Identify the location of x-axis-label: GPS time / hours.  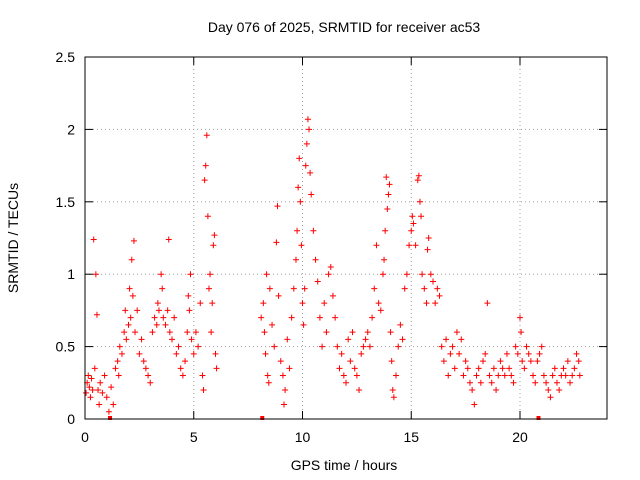
(344, 465).